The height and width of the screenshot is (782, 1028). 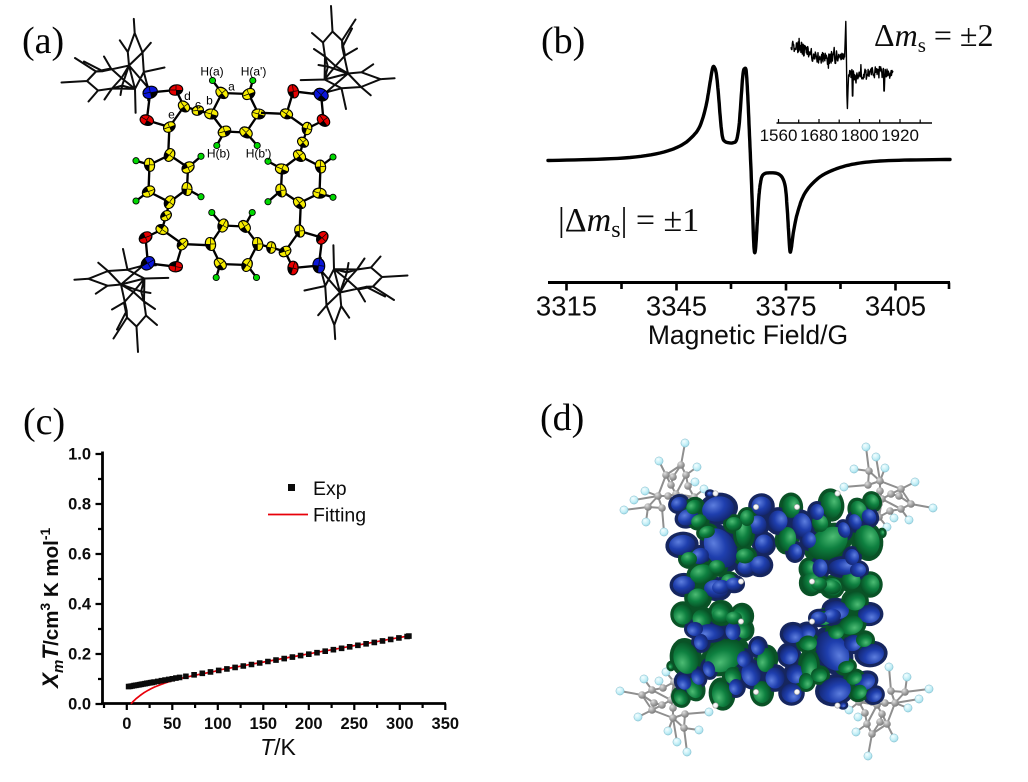 I want to click on svg-text: 350, so click(x=446, y=724).